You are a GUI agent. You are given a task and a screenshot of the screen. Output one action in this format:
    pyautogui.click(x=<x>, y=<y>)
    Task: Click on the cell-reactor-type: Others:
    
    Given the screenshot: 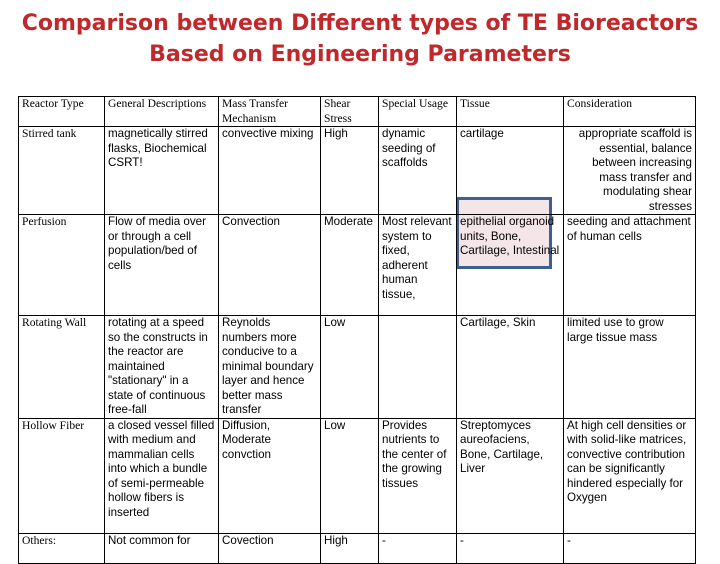 What is the action you would take?
    pyautogui.click(x=61, y=548)
    